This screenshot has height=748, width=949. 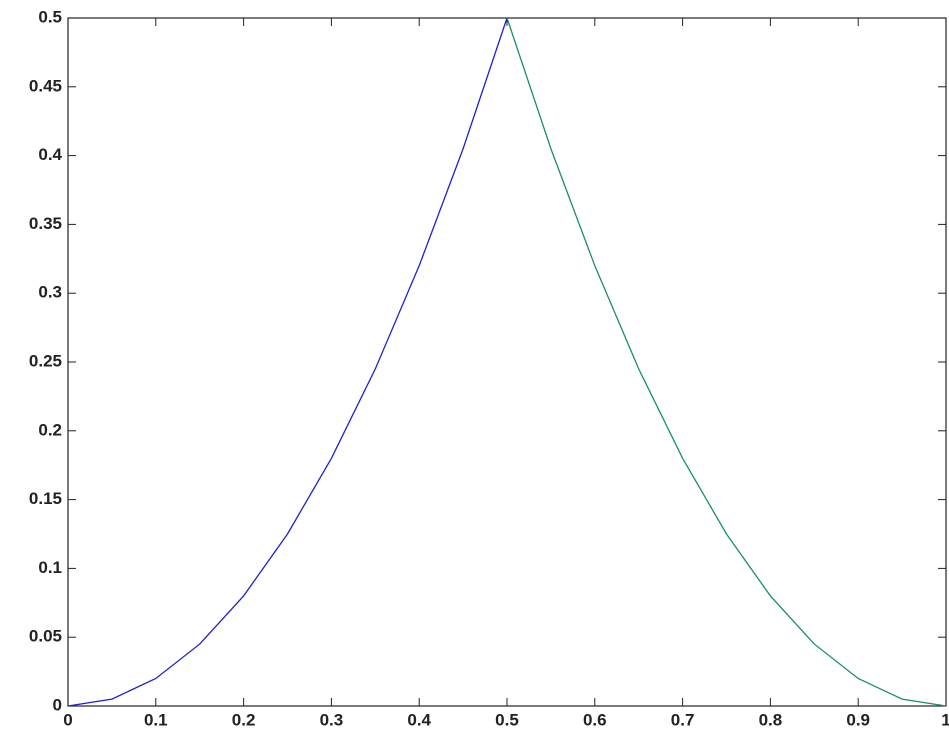 What do you see at coordinates (45, 498) in the screenshot?
I see `y-tick-label: 0.15` at bounding box center [45, 498].